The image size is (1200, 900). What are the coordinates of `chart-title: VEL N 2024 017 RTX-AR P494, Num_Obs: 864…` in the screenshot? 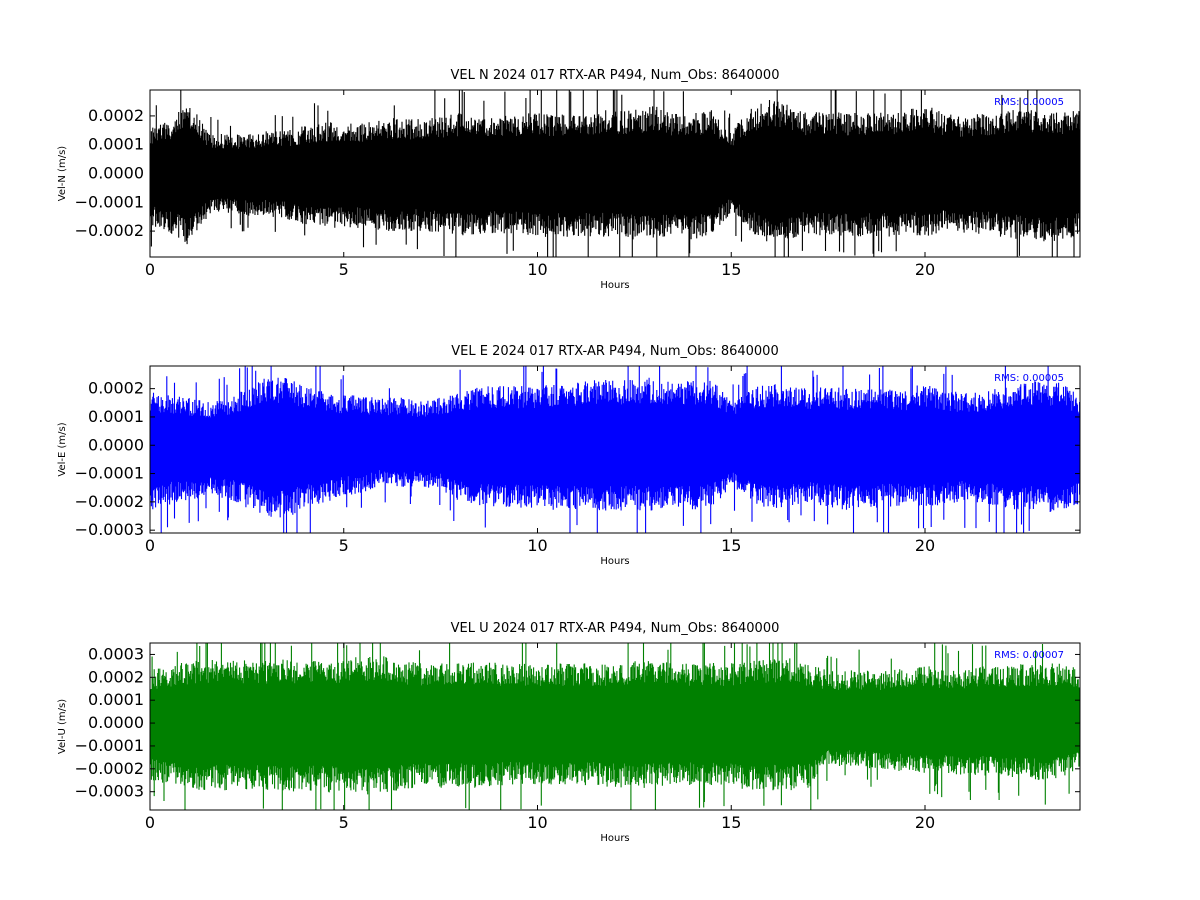 It's located at (615, 75).